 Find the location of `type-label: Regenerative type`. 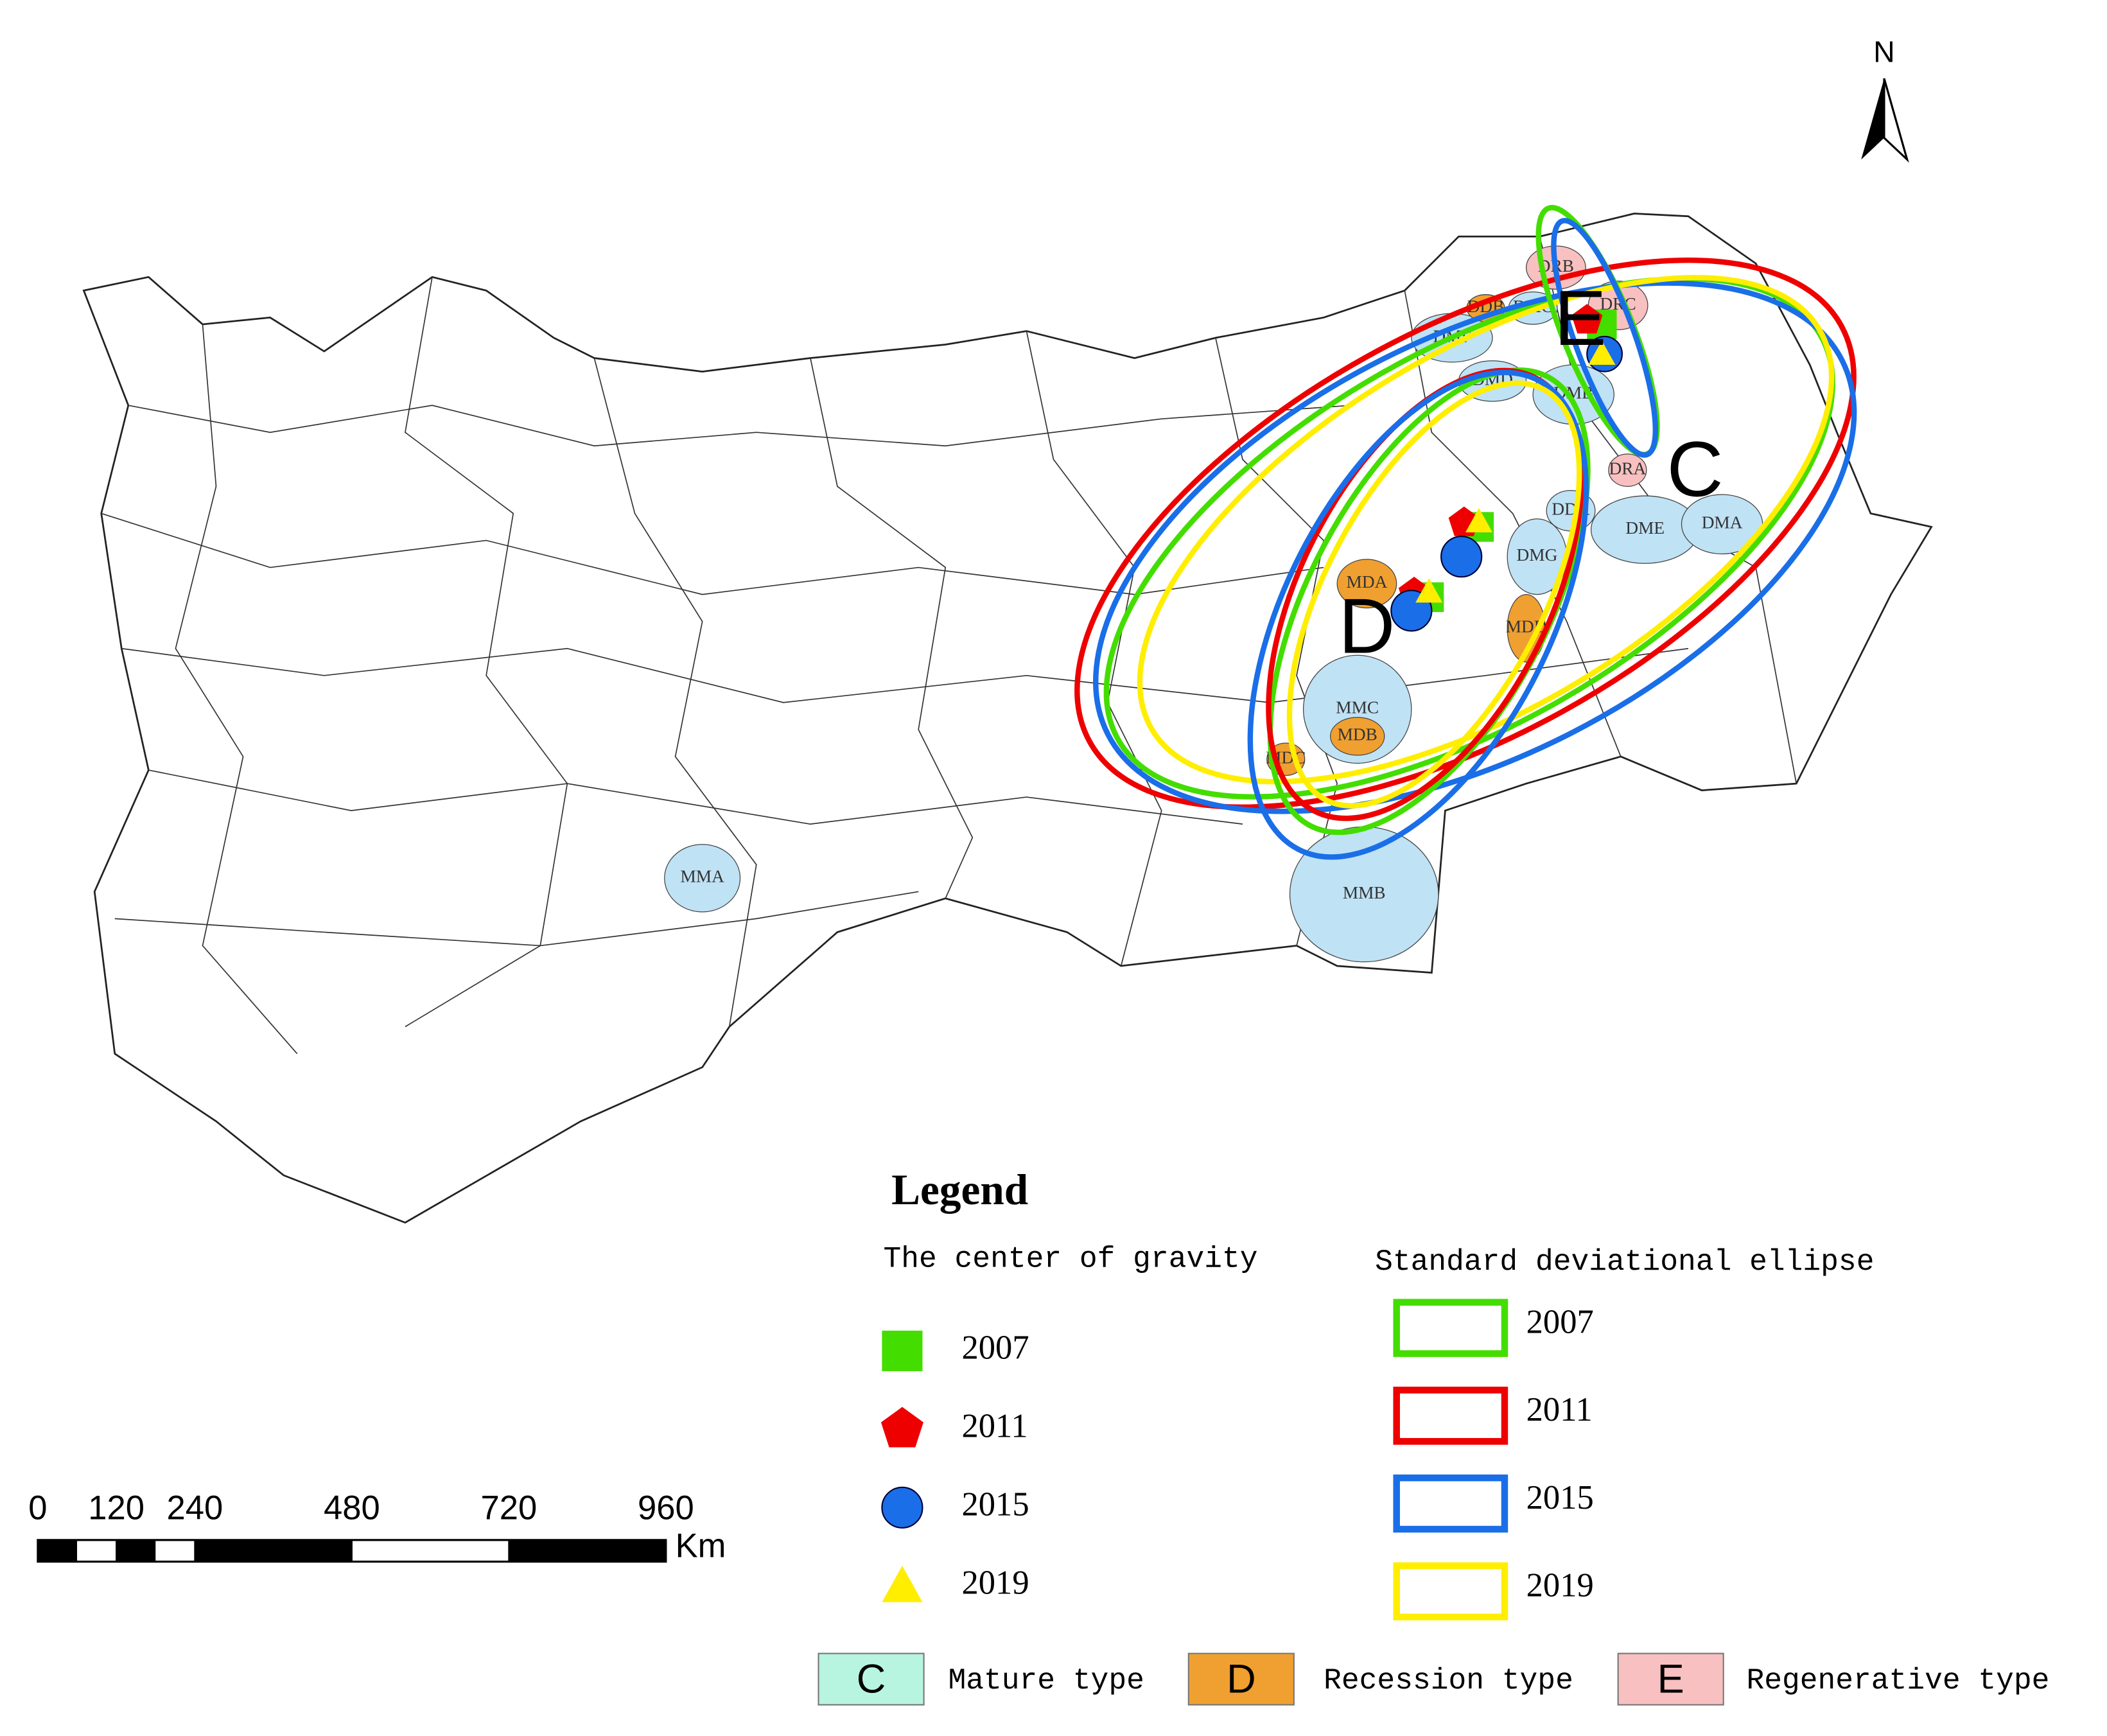

type-label: Regenerative type is located at coordinates (1898, 1680).